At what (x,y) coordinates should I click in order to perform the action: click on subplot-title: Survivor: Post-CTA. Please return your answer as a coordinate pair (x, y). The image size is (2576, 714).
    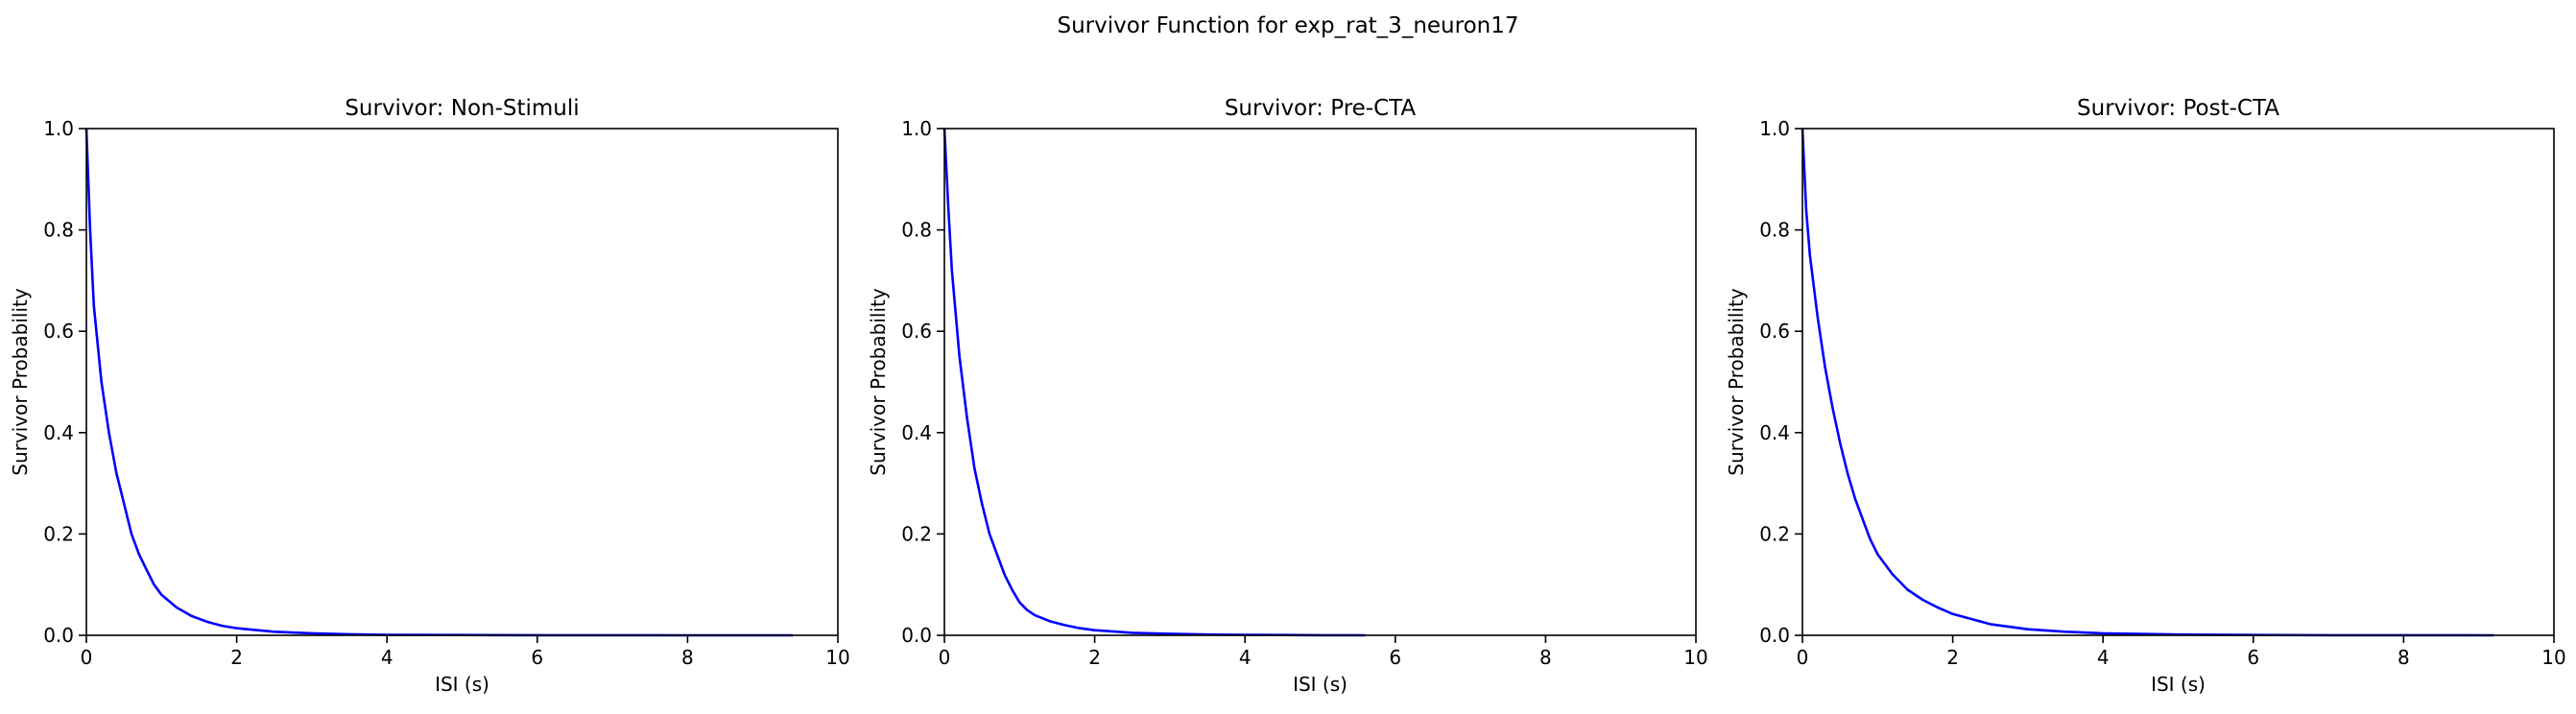
    Looking at the image, I should click on (2178, 109).